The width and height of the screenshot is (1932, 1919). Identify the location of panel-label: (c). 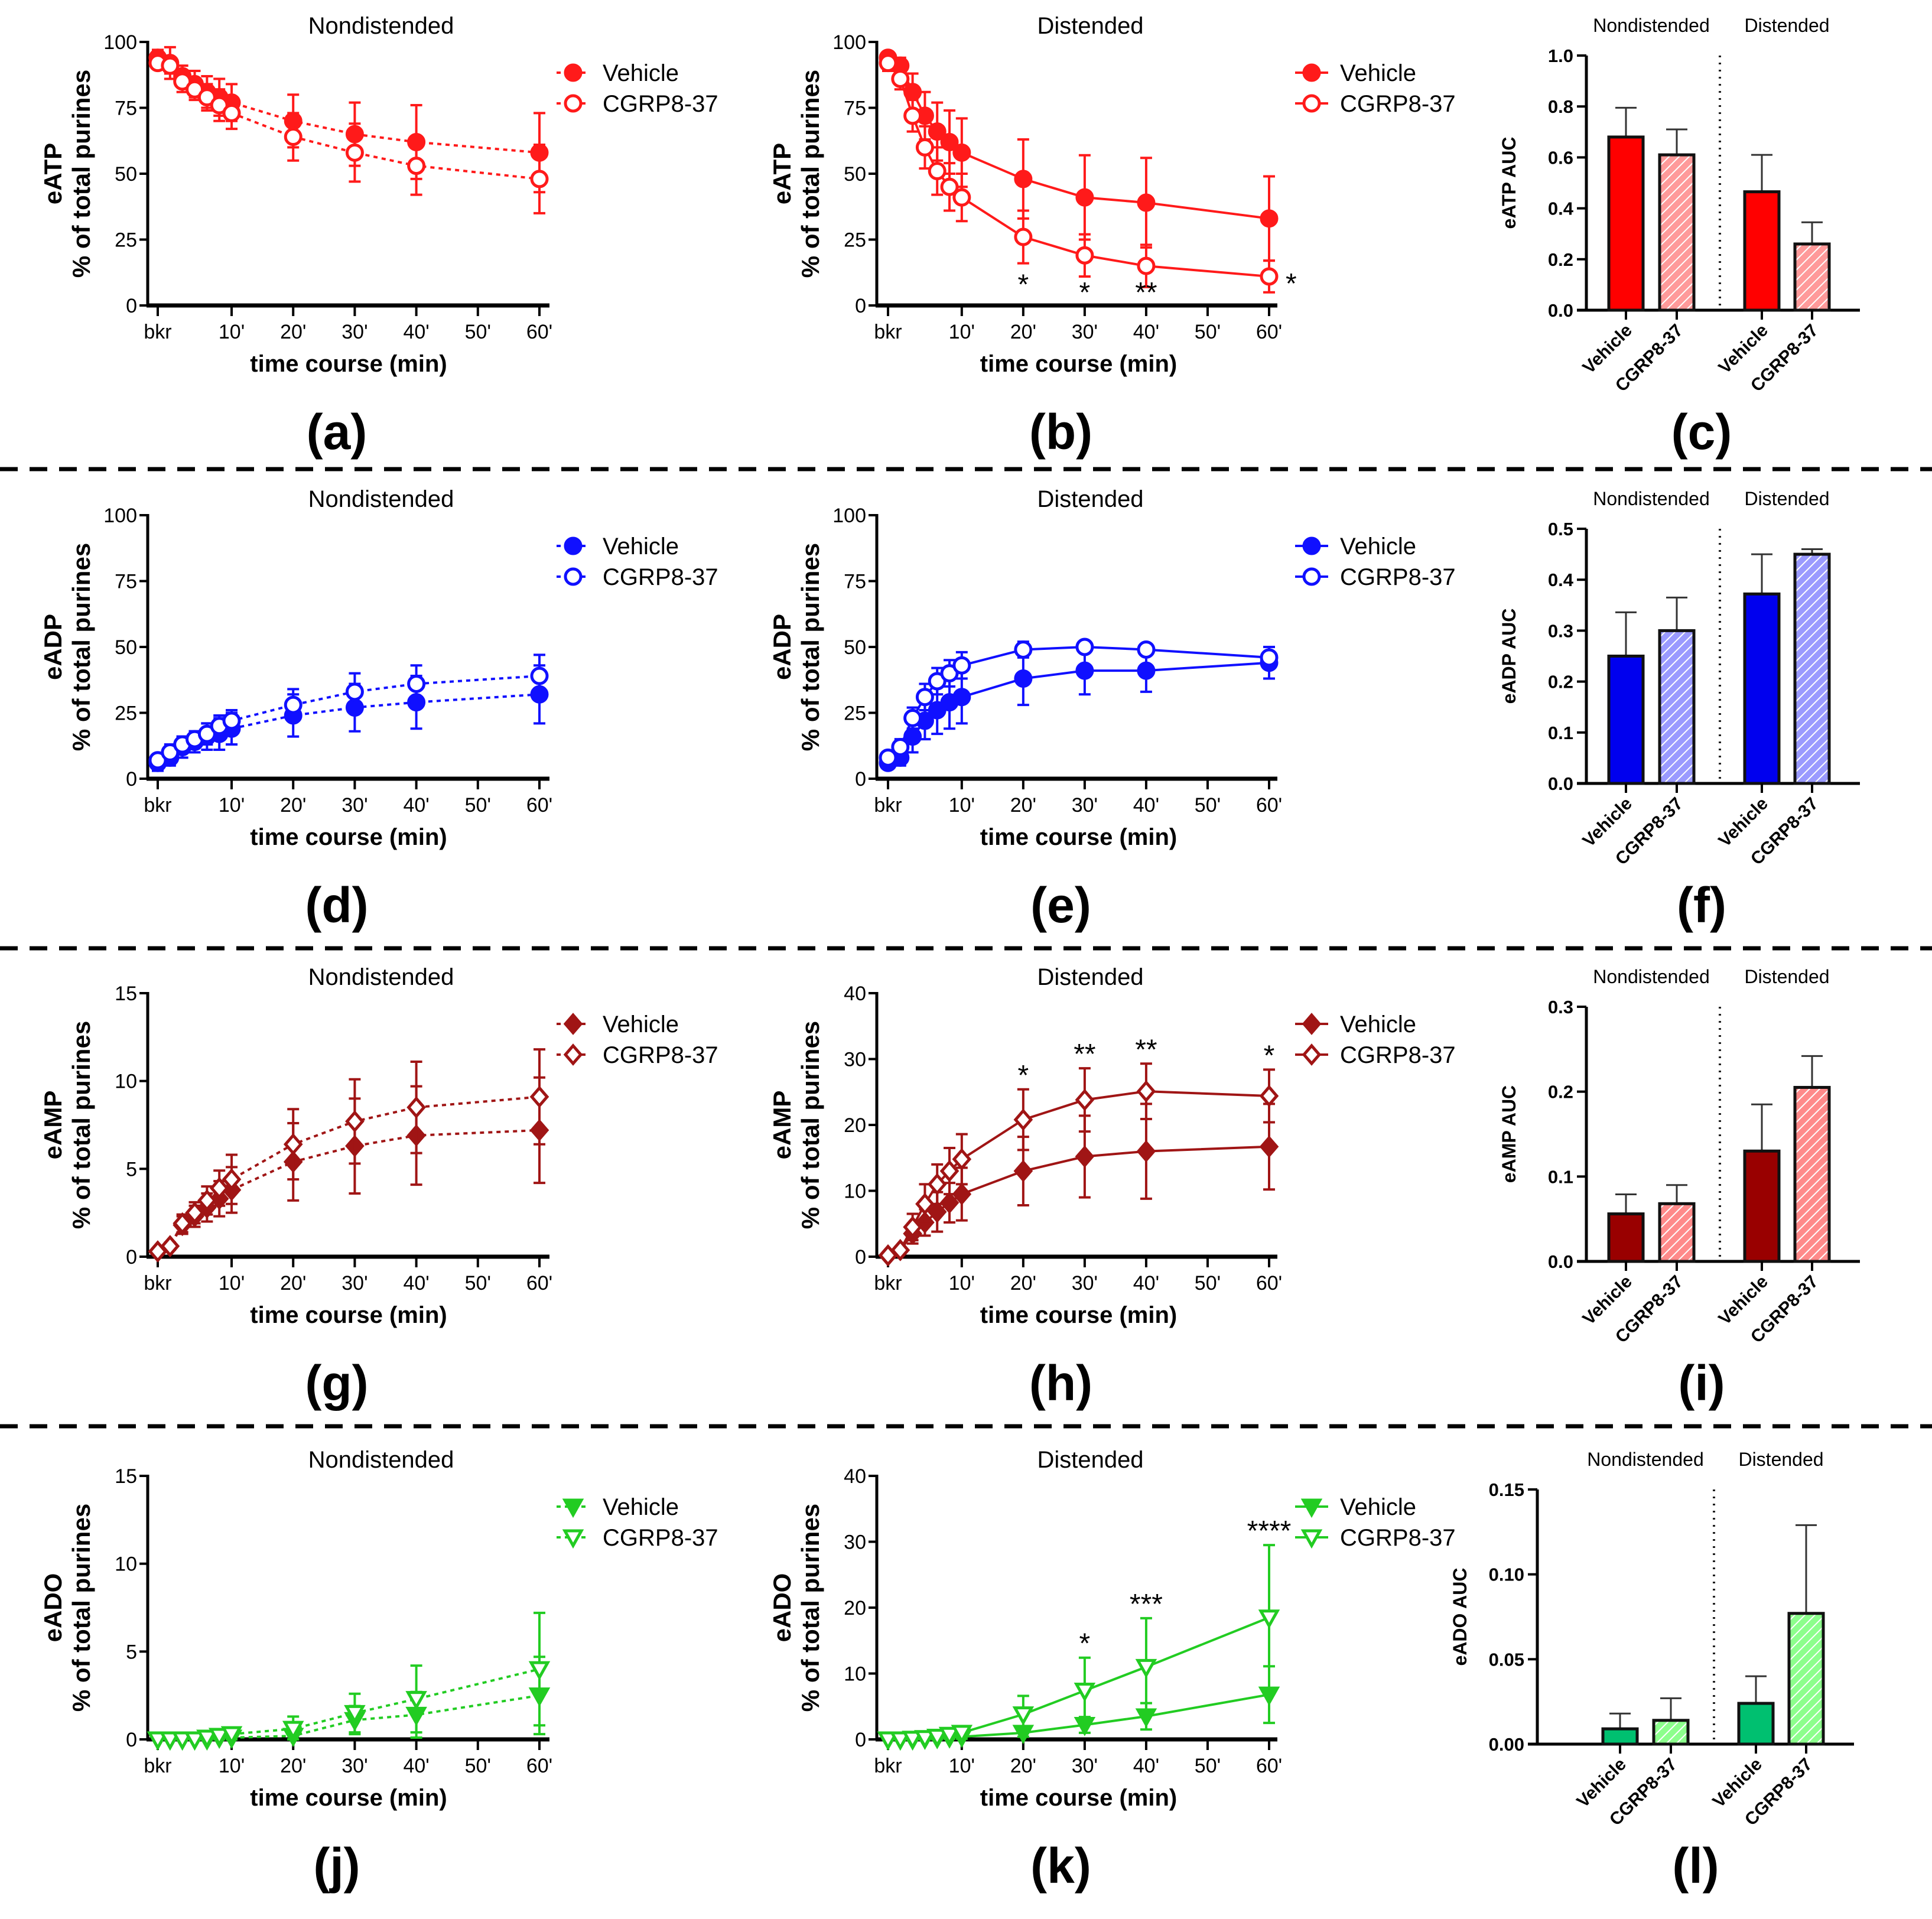
(1701, 432).